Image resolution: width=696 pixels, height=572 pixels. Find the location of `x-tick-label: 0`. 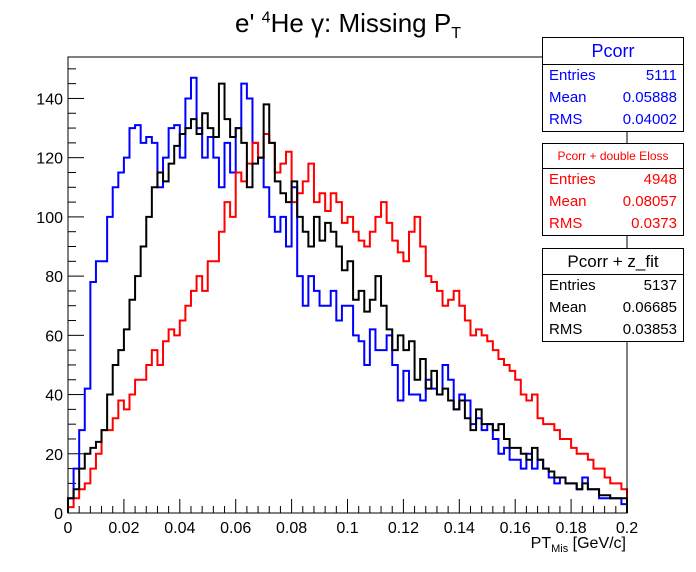

x-tick-label: 0 is located at coordinates (68, 528).